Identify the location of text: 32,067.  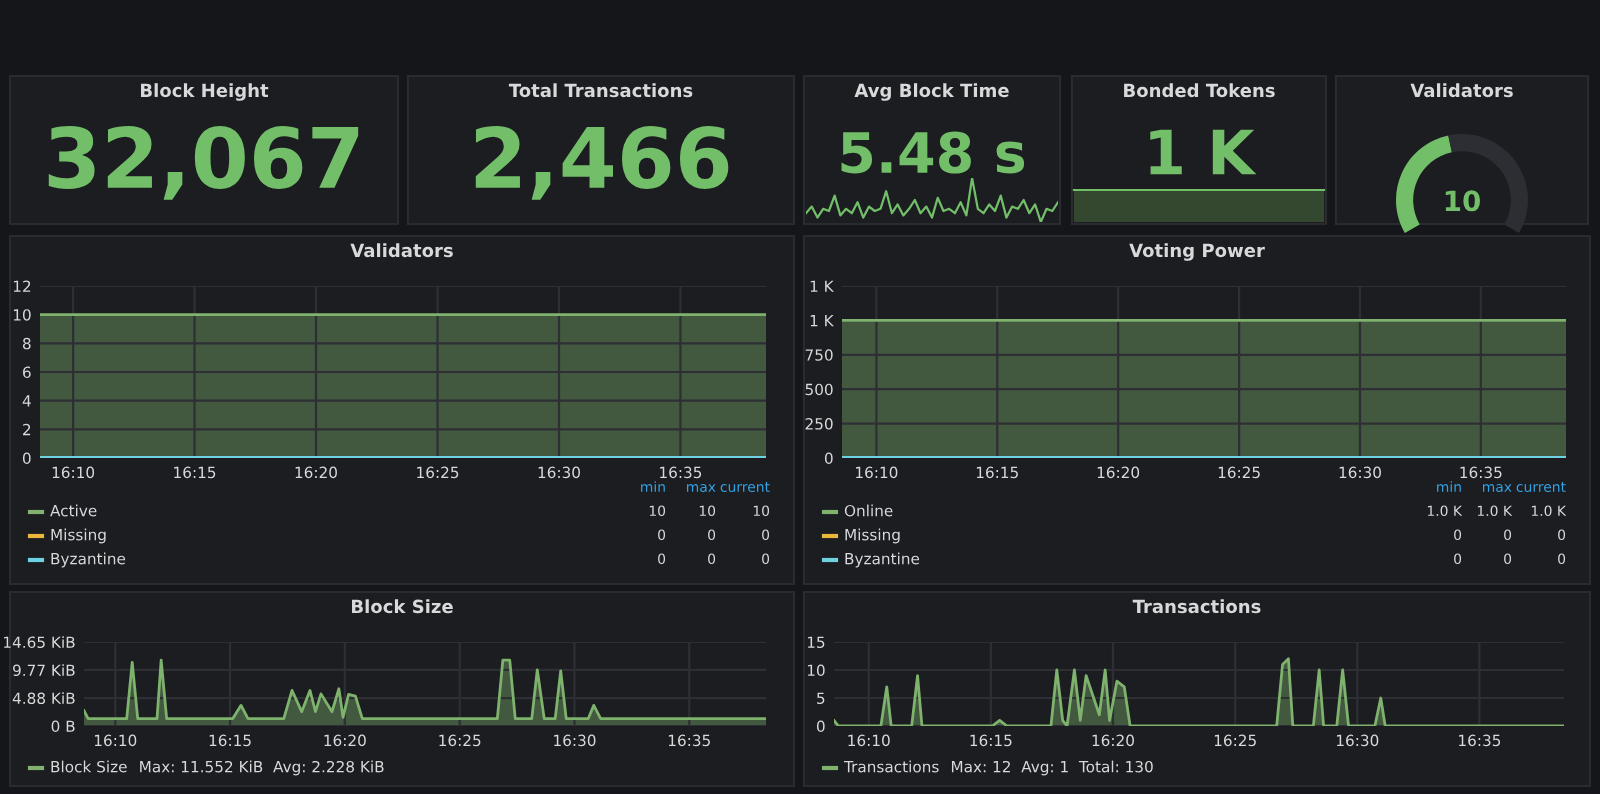
(203, 162).